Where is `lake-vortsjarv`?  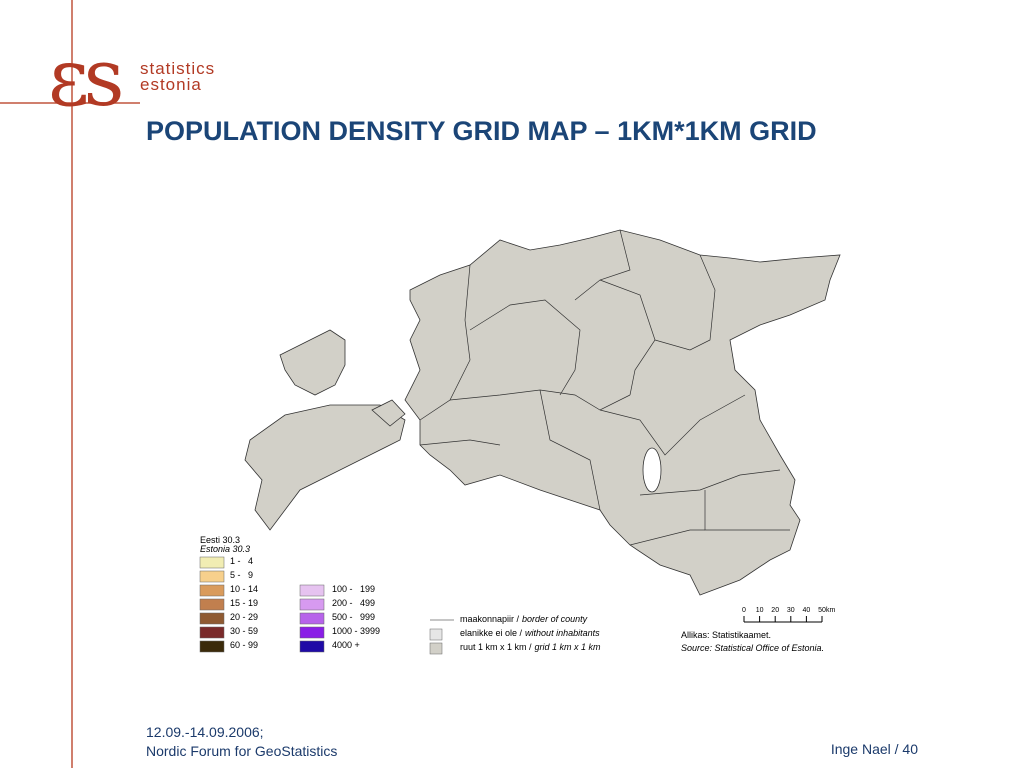
lake-vortsjarv is located at coordinates (652, 470).